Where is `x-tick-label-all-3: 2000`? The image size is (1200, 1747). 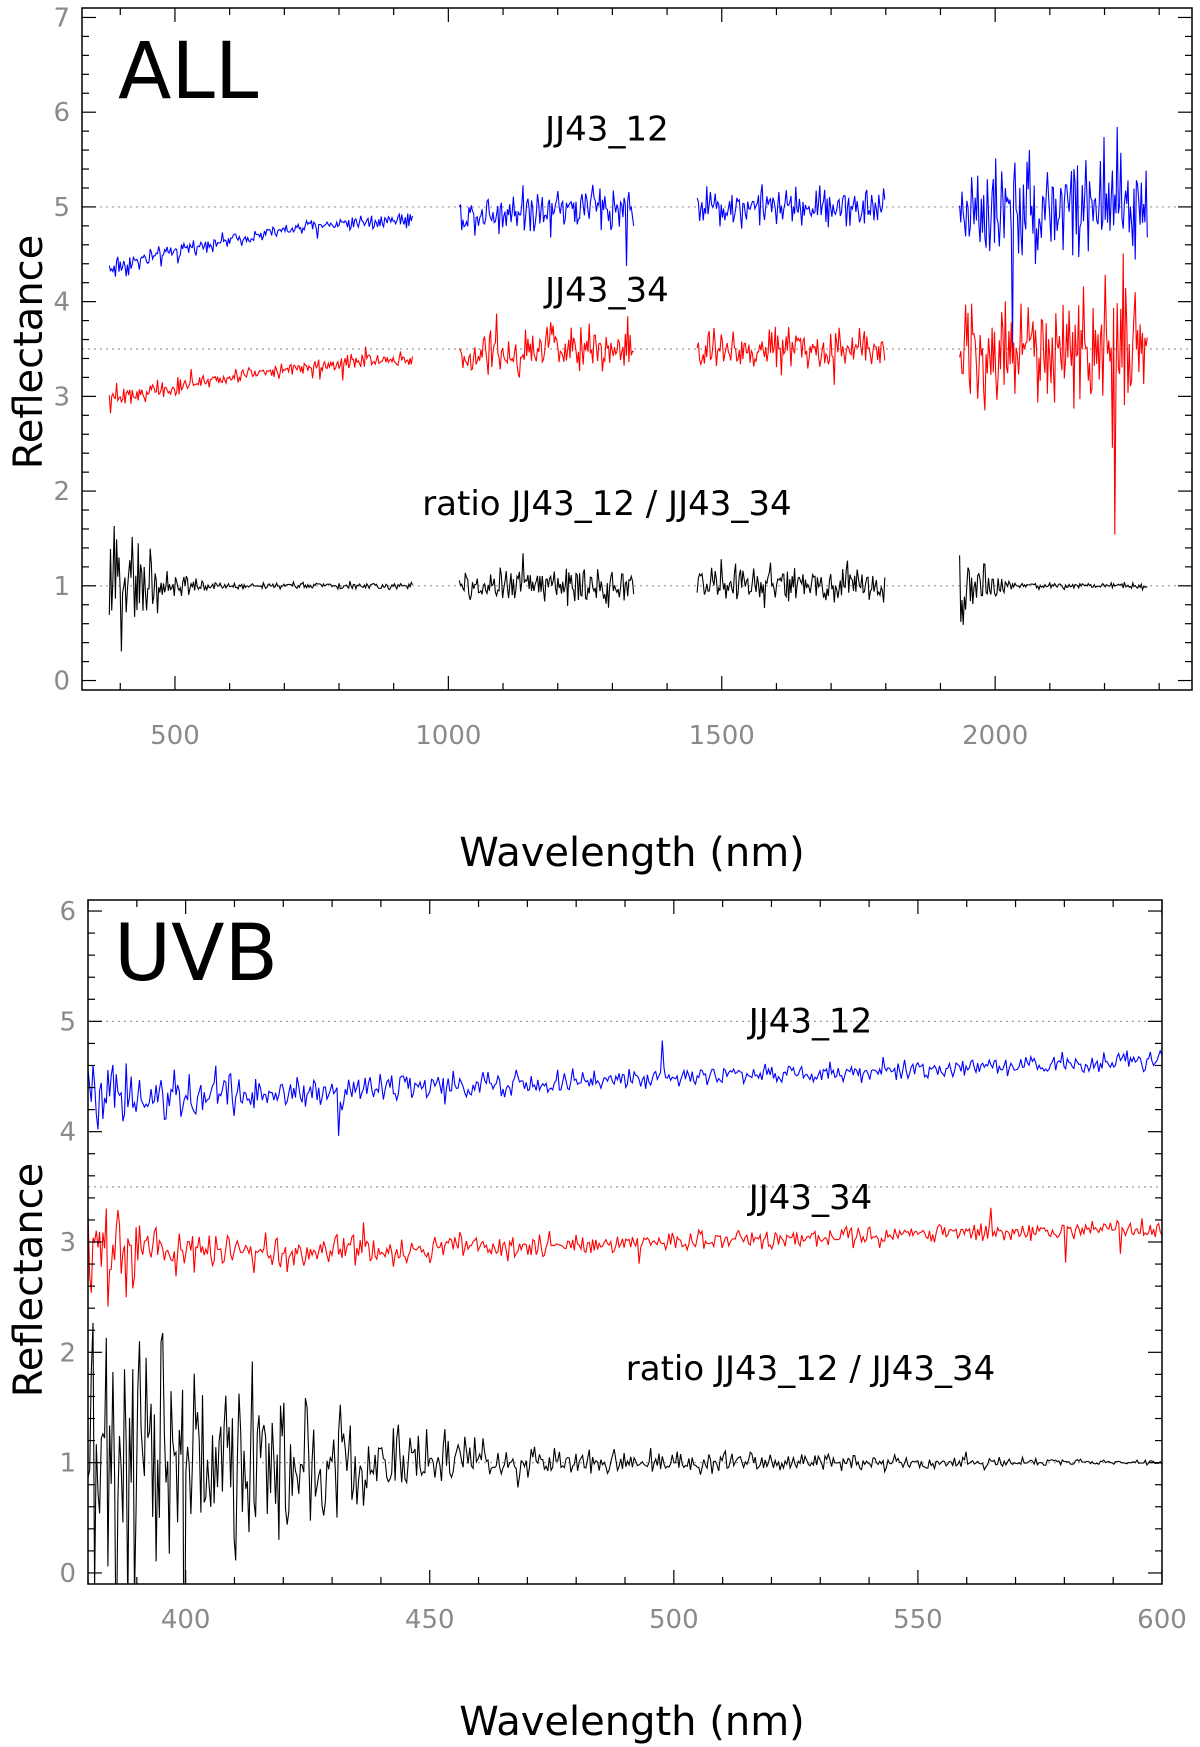 x-tick-label-all-3: 2000 is located at coordinates (995, 736).